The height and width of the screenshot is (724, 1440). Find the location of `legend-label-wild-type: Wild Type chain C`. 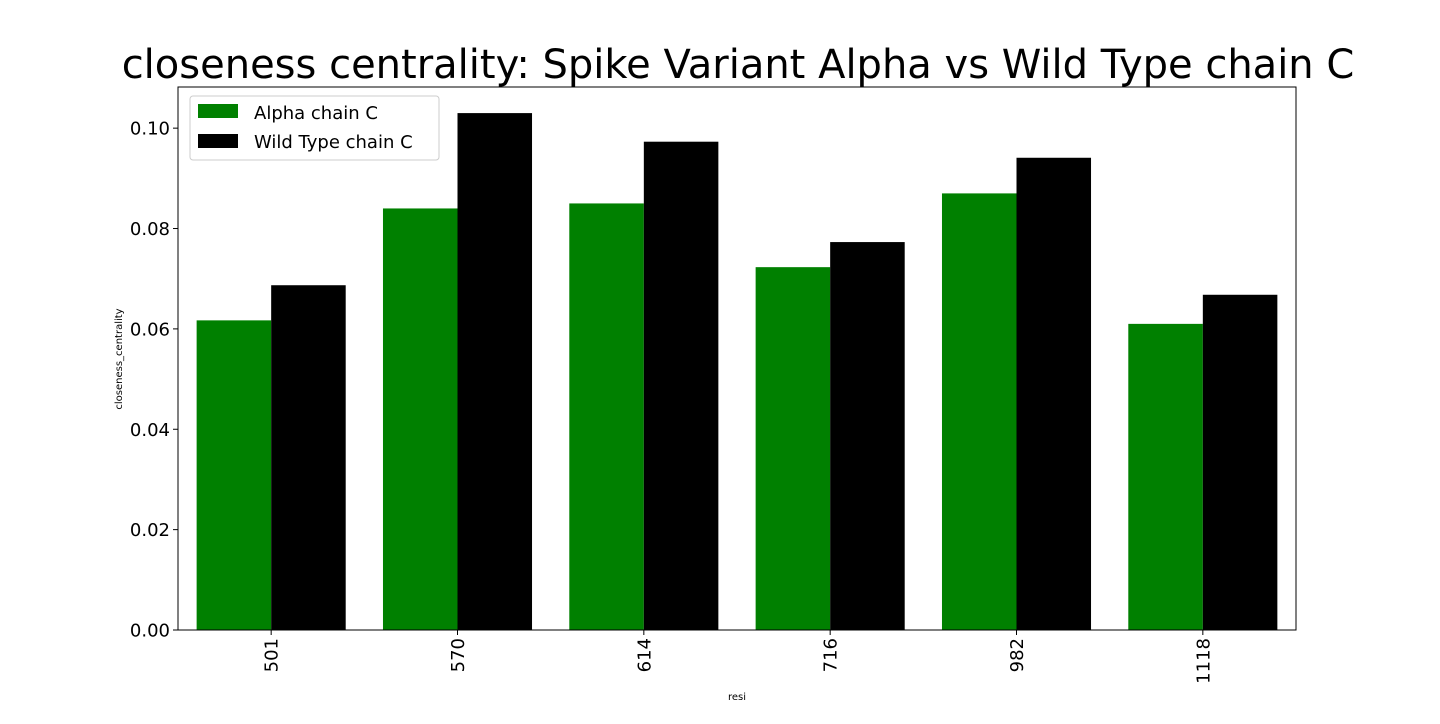

legend-label-wild-type: Wild Type chain C is located at coordinates (333, 142).